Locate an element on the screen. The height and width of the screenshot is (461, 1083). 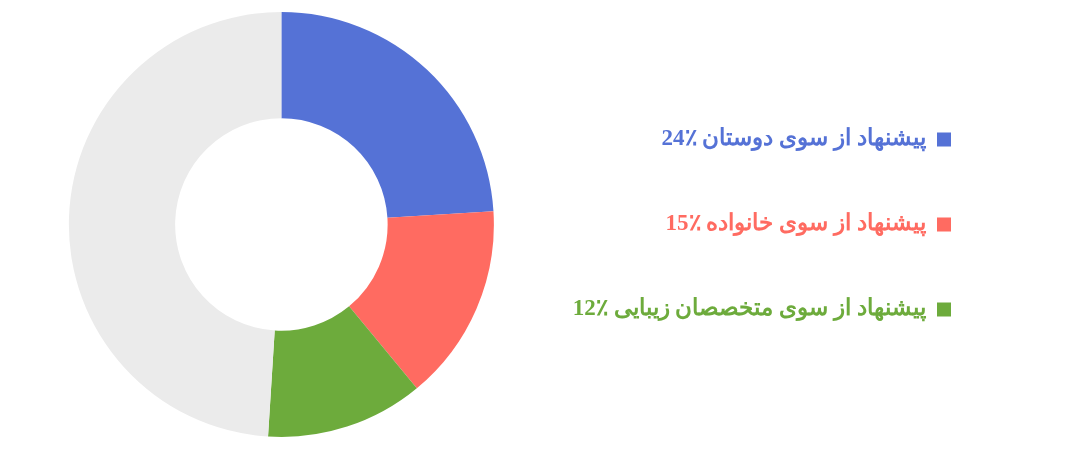
legend-label: 15٪ پیشنهاد از سوی خانواده is located at coordinates (796, 224).